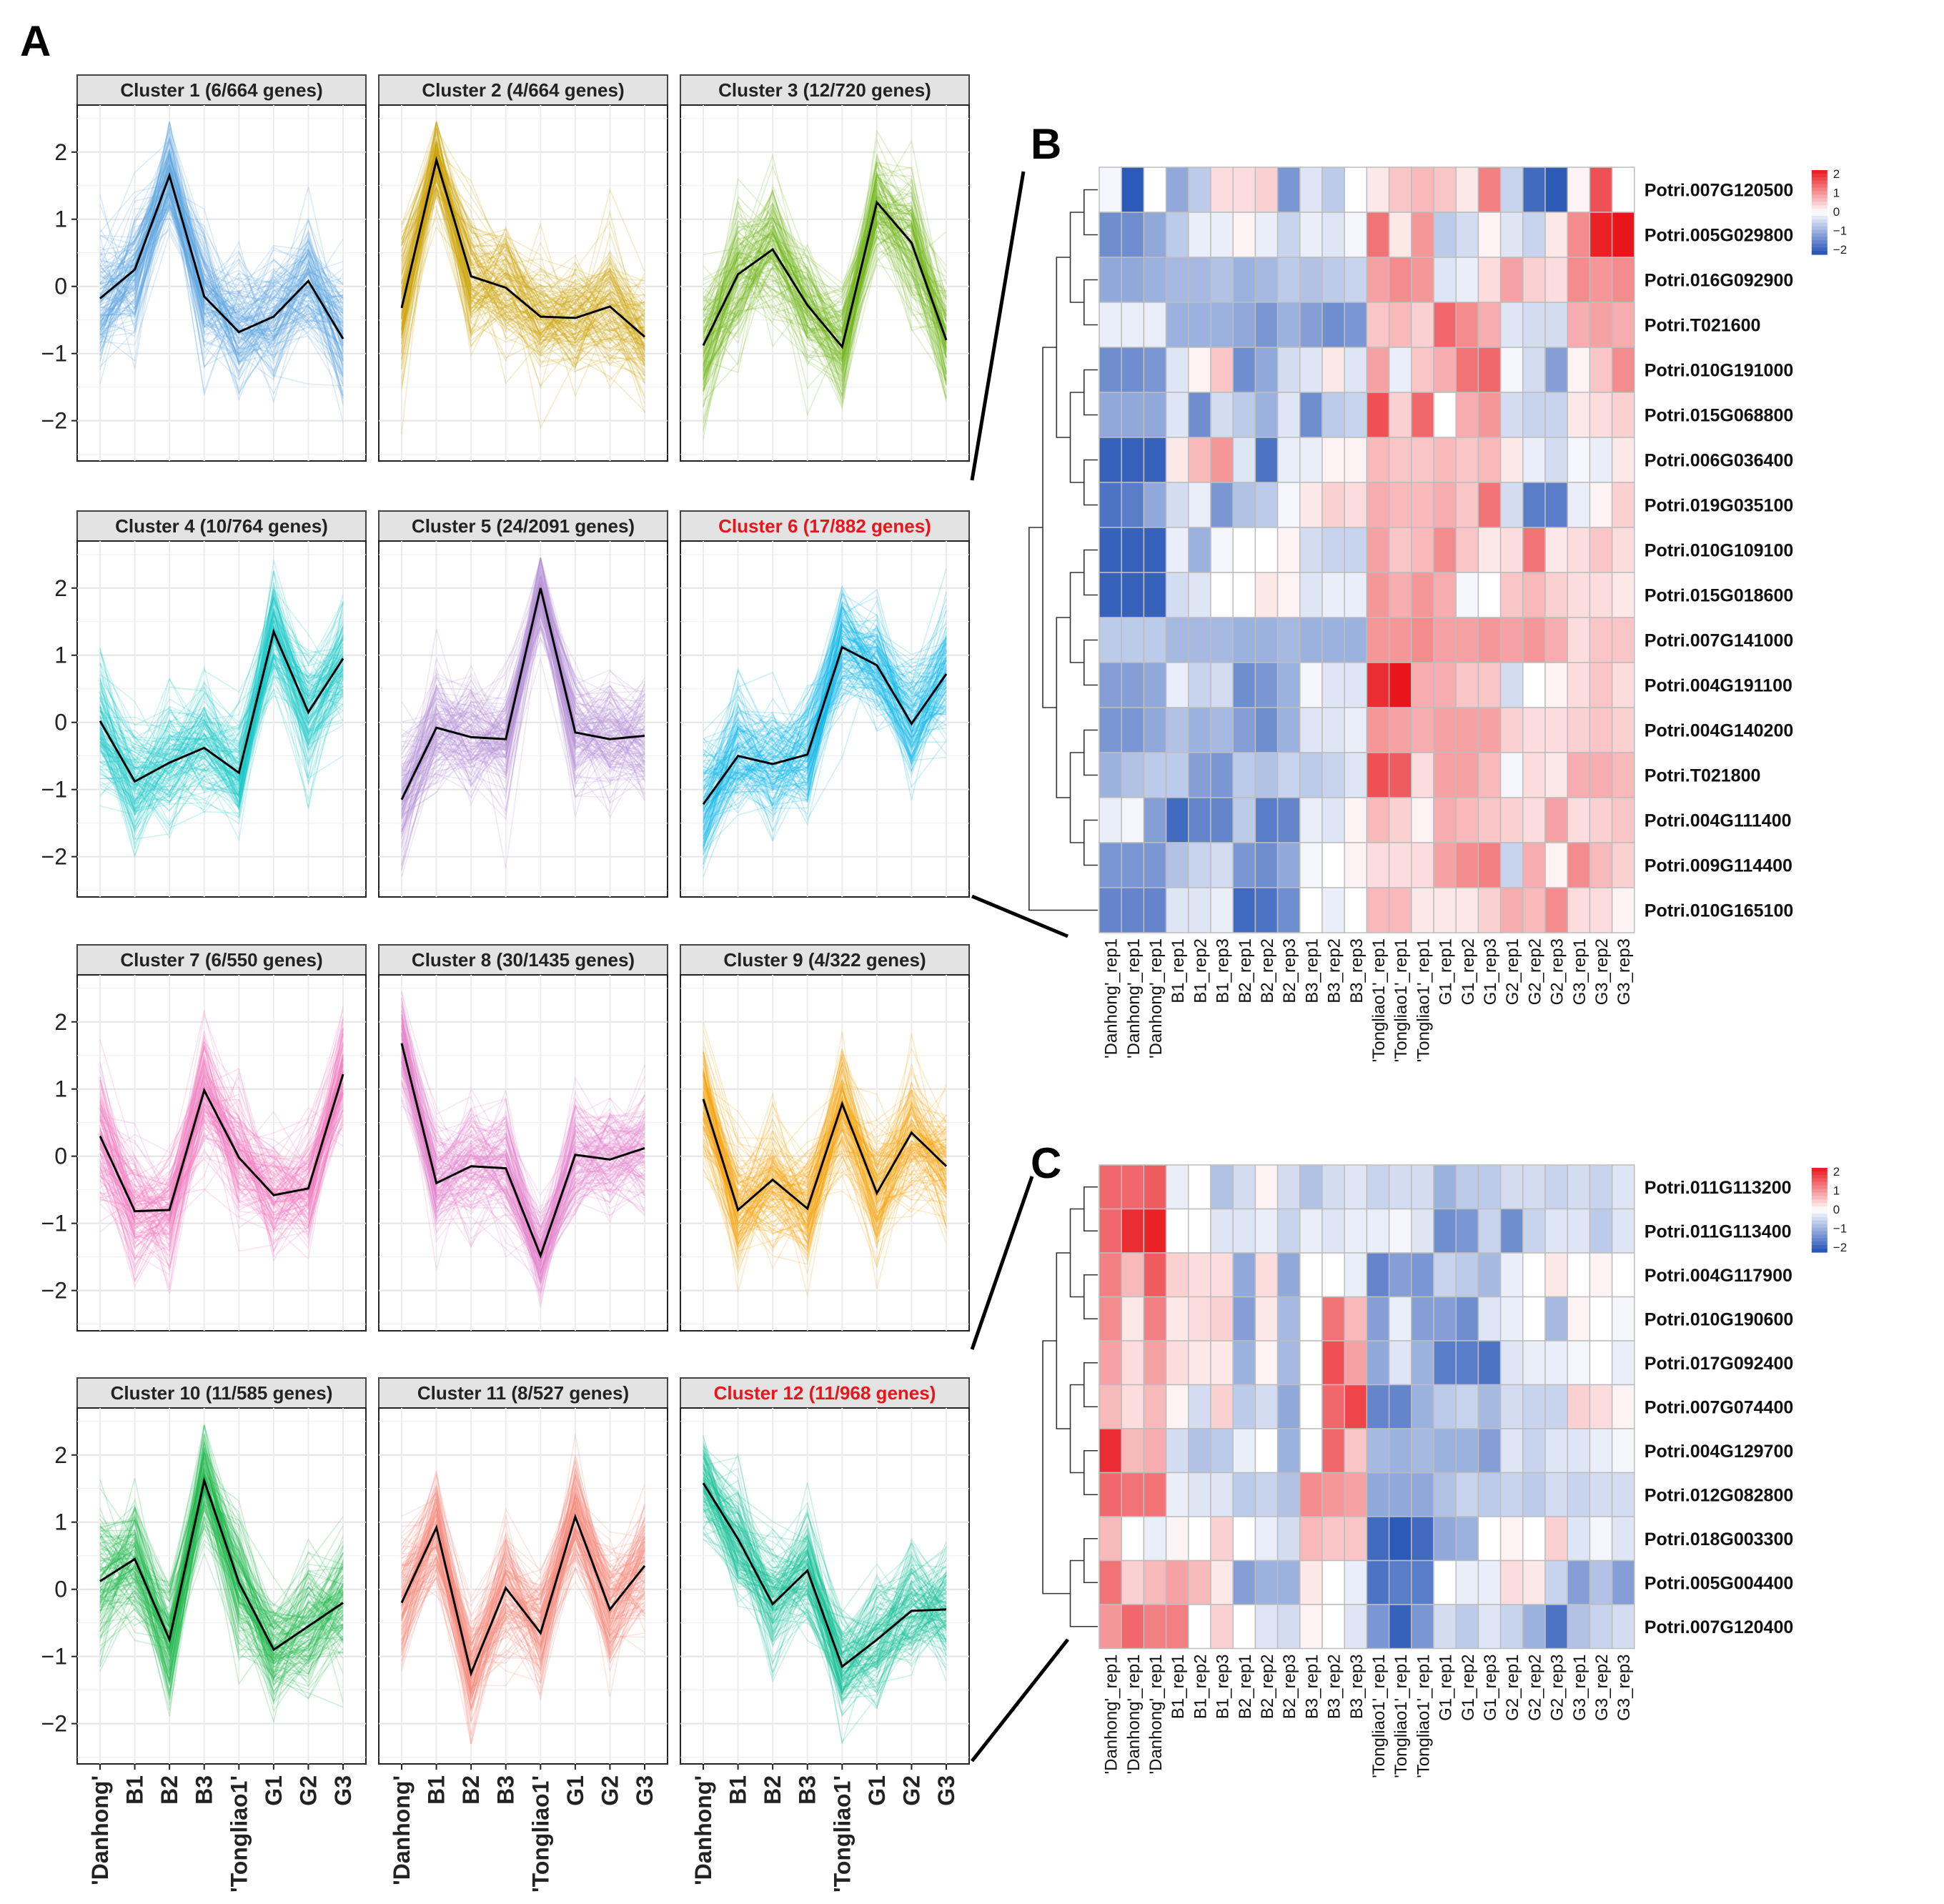 The image size is (1944, 1904). I want to click on legend-tick-label: −1, so click(1840, 231).